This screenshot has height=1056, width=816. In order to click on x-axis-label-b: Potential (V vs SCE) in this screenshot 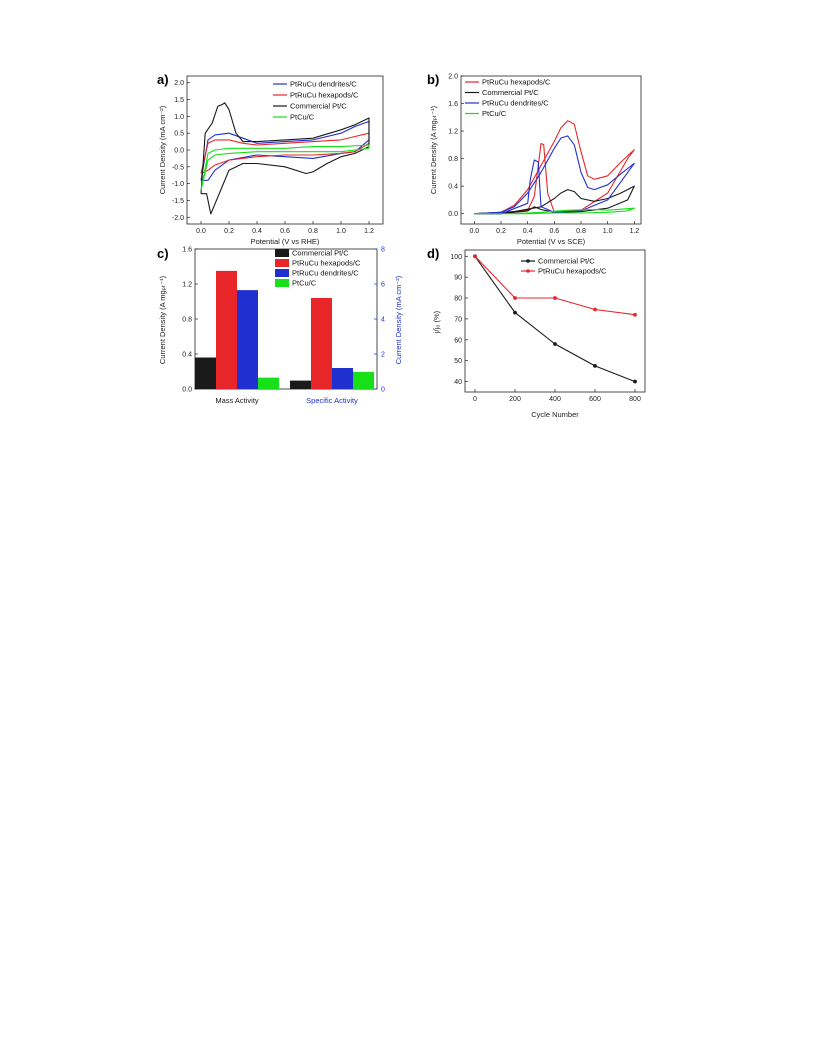, I will do `click(551, 241)`.